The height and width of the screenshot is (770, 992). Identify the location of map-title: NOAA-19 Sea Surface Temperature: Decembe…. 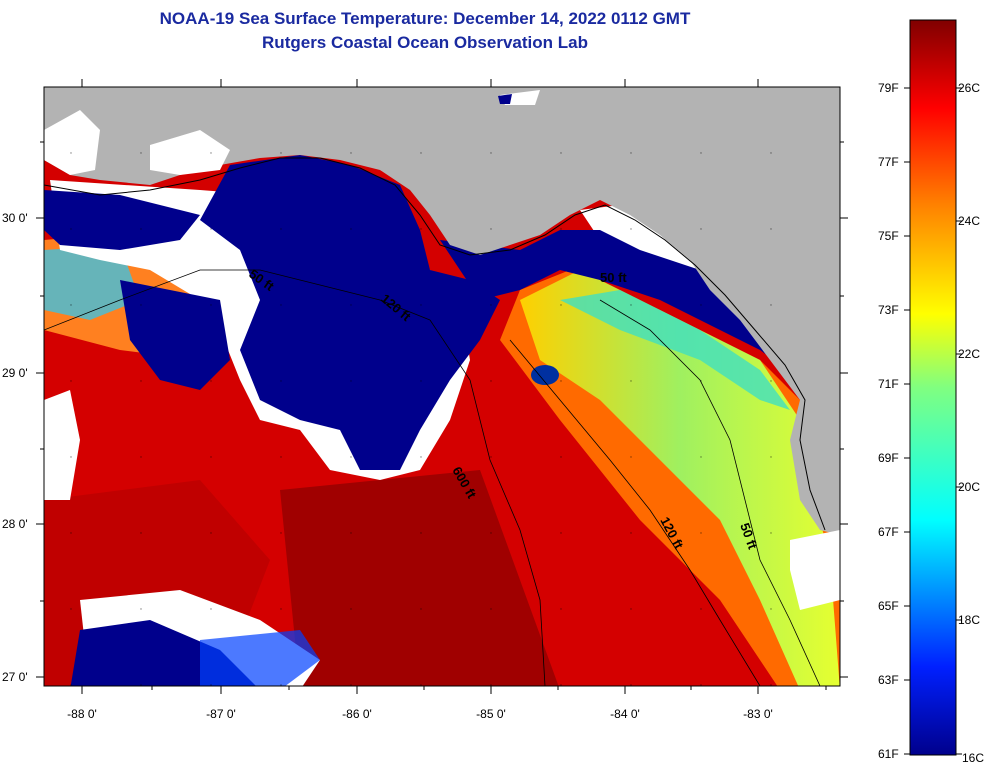
(425, 18).